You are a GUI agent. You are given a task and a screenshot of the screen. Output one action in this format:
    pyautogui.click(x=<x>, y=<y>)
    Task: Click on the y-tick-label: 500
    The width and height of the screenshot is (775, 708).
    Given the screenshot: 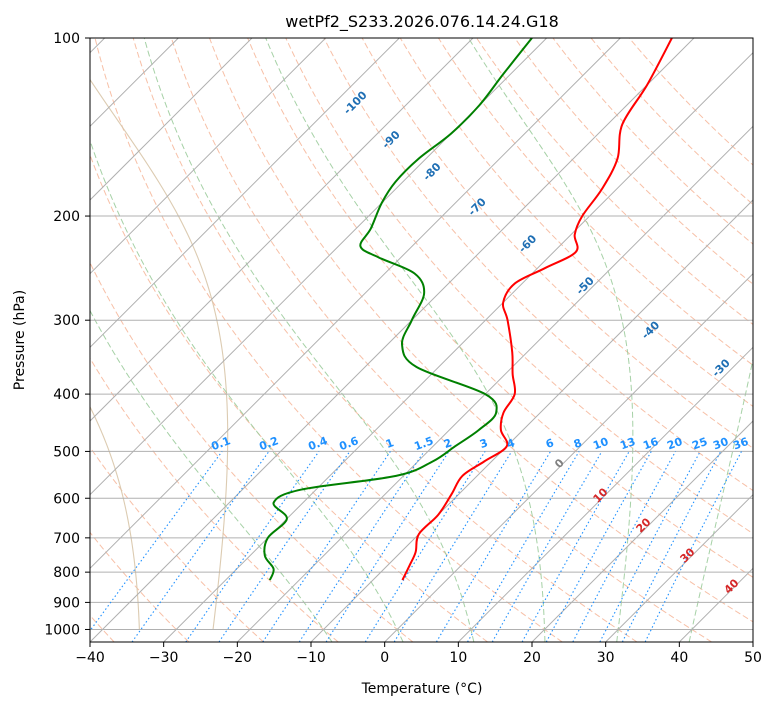 What is the action you would take?
    pyautogui.click(x=66, y=452)
    